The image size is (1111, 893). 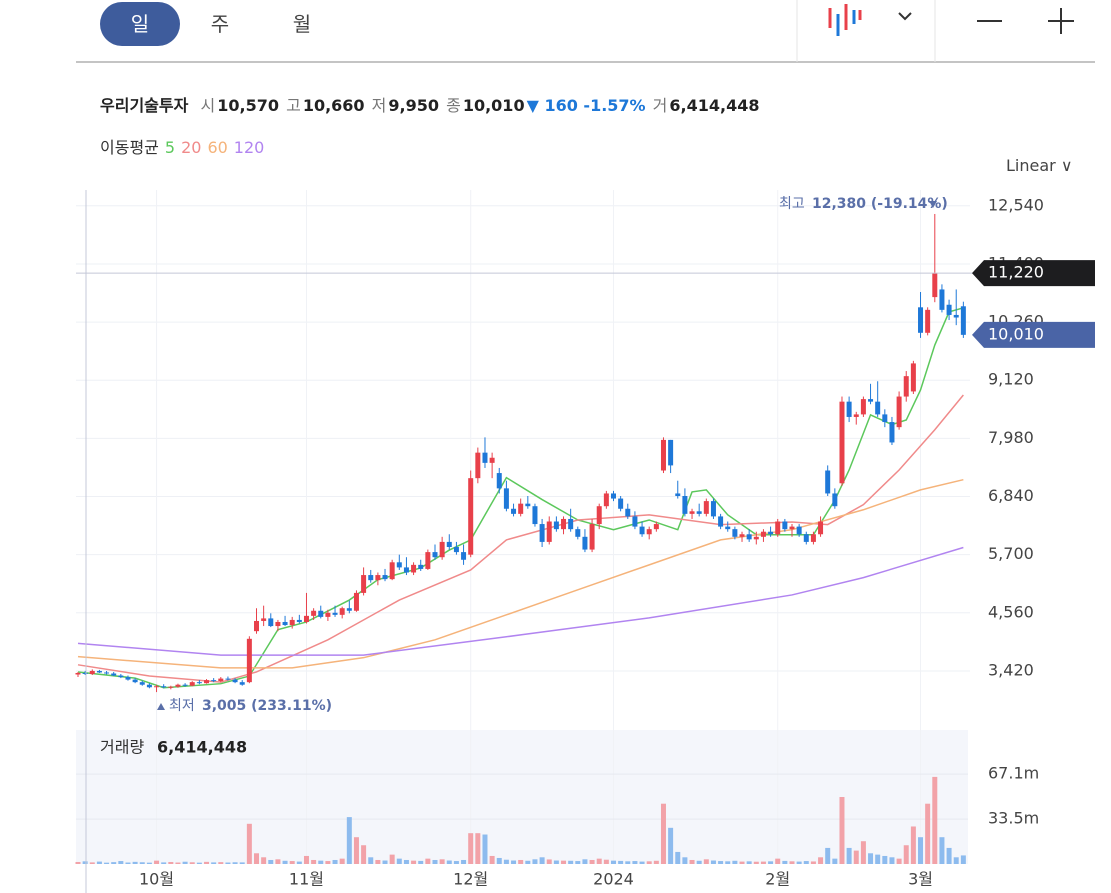 I want to click on high-arrow, so click(x=933, y=204).